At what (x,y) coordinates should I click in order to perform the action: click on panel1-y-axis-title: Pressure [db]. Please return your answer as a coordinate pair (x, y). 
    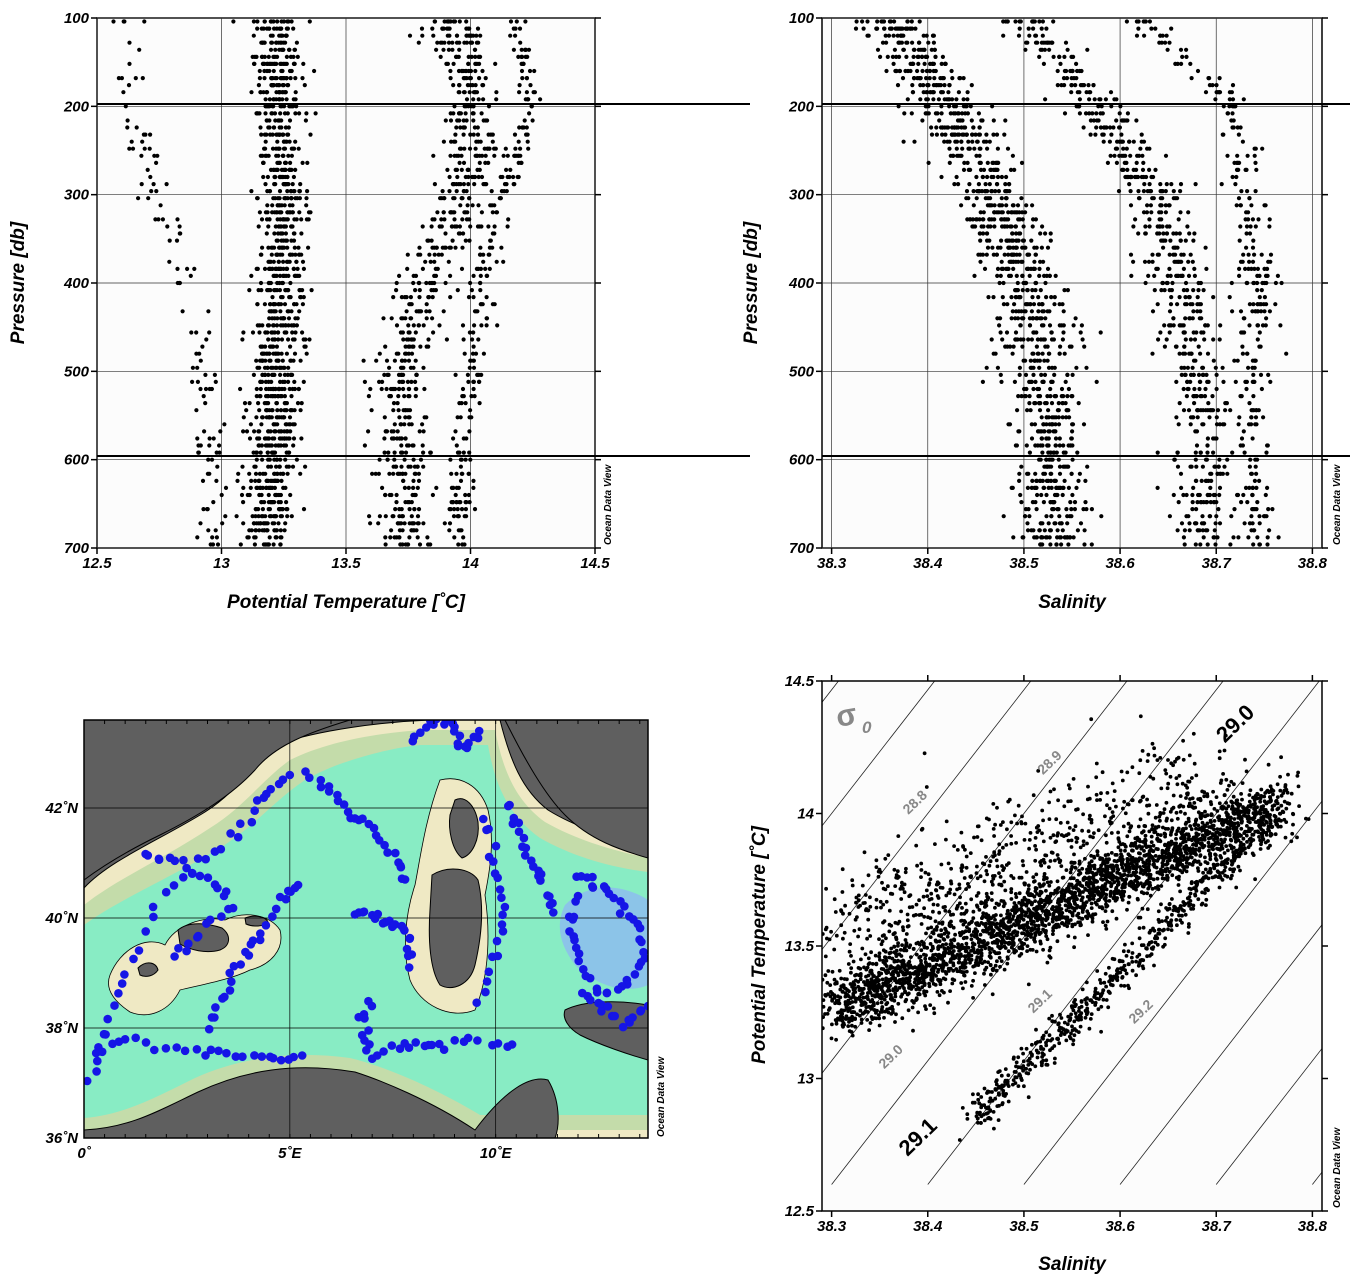
    Looking at the image, I should click on (18, 282).